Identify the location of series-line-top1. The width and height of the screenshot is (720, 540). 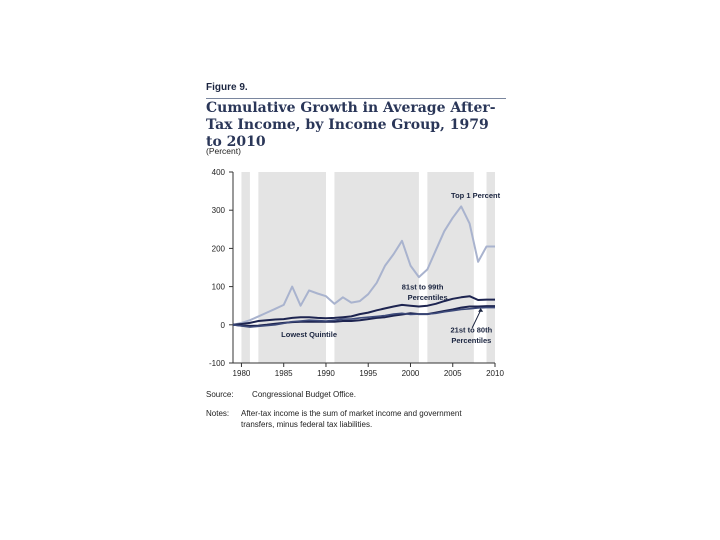
(363, 265).